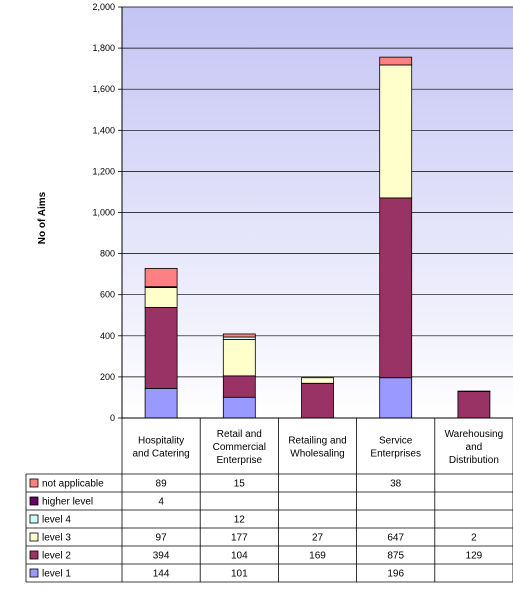 The width and height of the screenshot is (513, 591). Describe the element at coordinates (396, 484) in the screenshot. I see `table-value: 38` at that location.